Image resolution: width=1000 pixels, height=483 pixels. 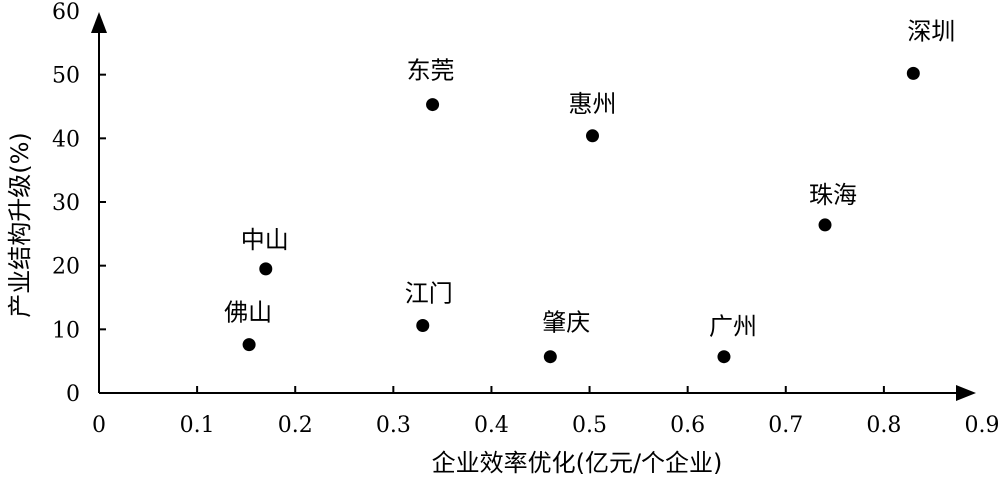 I want to click on data-point-label: 肇庆, so click(x=566, y=323).